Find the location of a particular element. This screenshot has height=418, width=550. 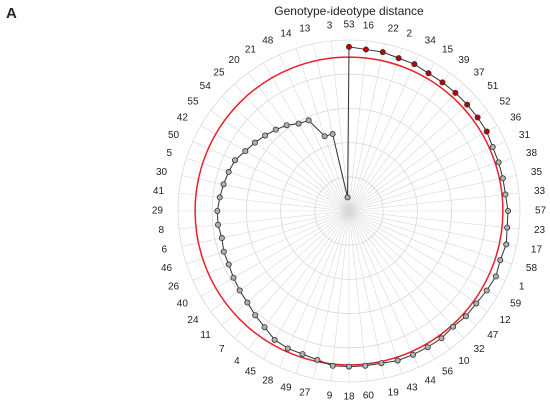

category-label: 53 is located at coordinates (349, 25).